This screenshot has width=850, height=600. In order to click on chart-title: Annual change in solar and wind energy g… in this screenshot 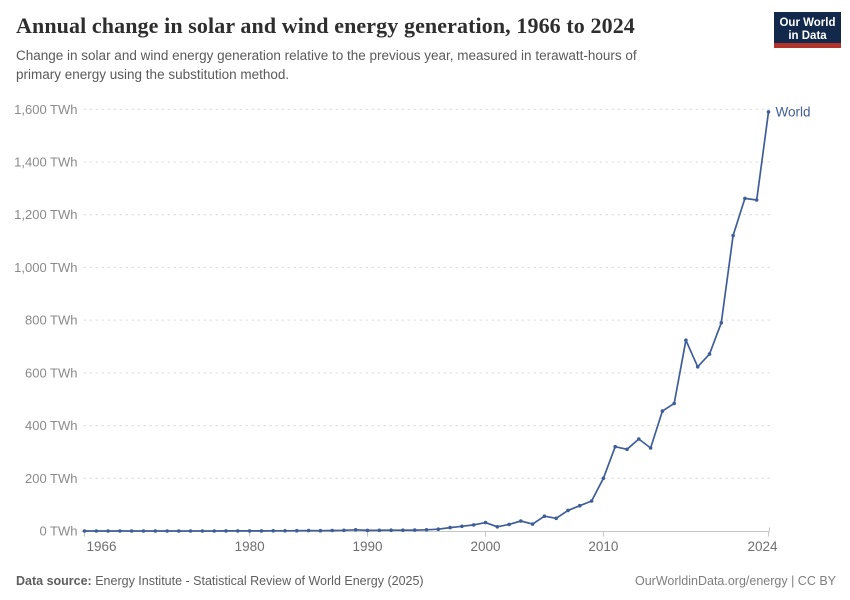, I will do `click(325, 25)`.